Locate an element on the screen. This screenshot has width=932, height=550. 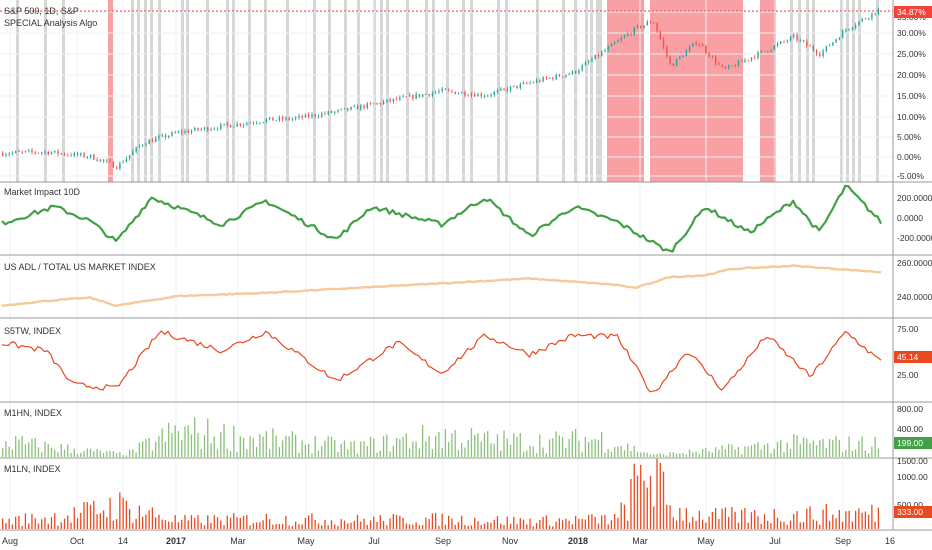
x-tick: Sep is located at coordinates (843, 541).